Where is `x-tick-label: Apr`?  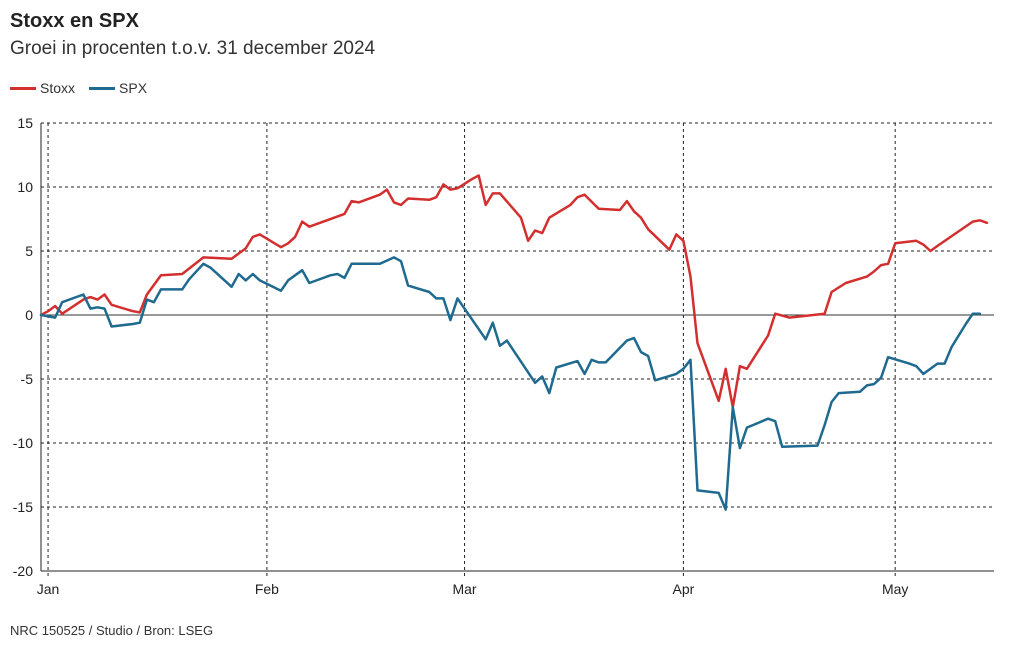
x-tick-label: Apr is located at coordinates (683, 589).